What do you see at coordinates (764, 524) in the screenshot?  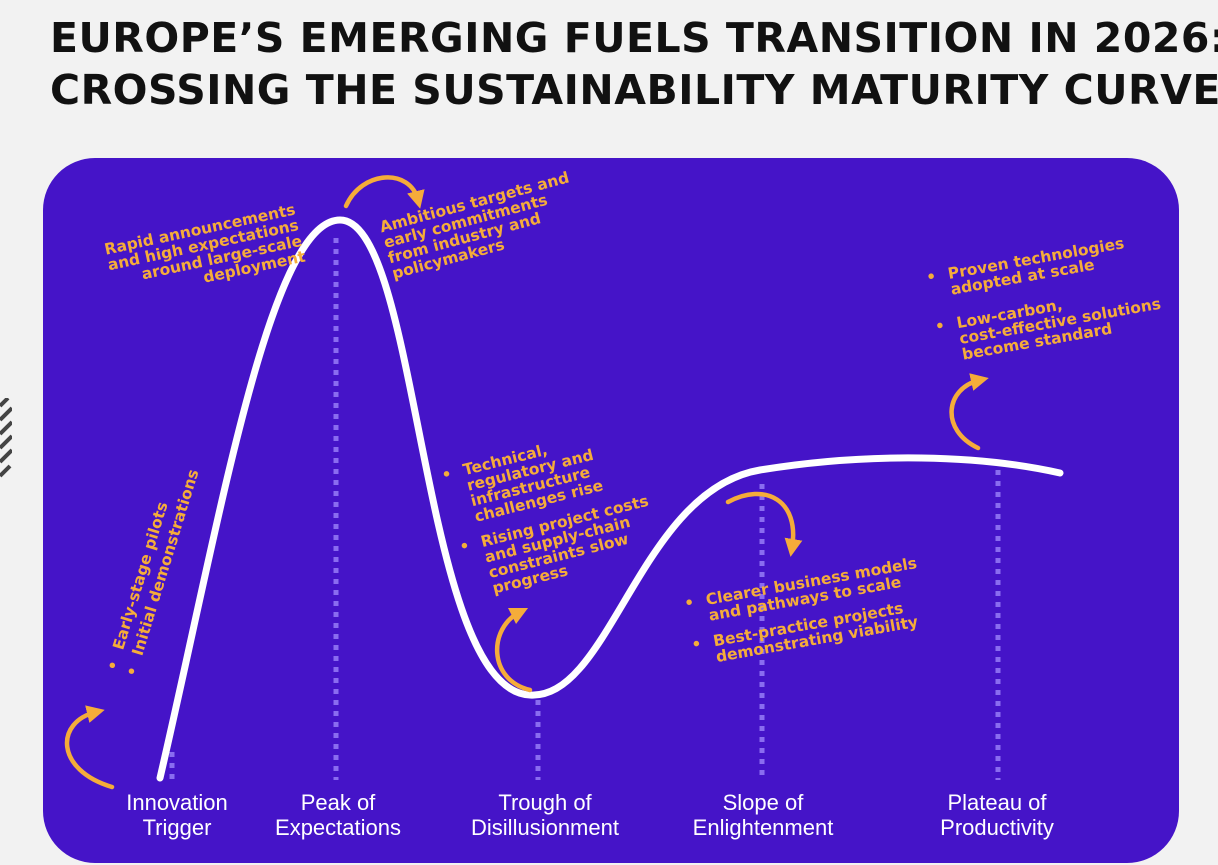 I see `arrow-icon-slope` at bounding box center [764, 524].